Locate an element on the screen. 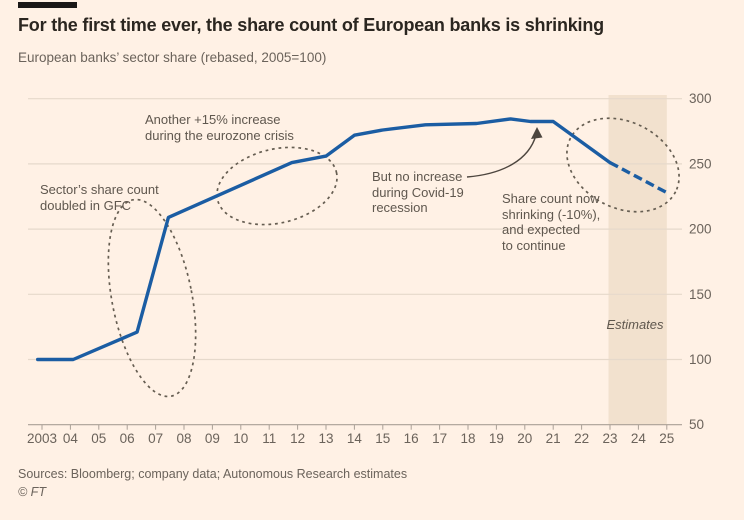 The width and height of the screenshot is (744, 520). y-tick-label-300: 300 is located at coordinates (700, 98).